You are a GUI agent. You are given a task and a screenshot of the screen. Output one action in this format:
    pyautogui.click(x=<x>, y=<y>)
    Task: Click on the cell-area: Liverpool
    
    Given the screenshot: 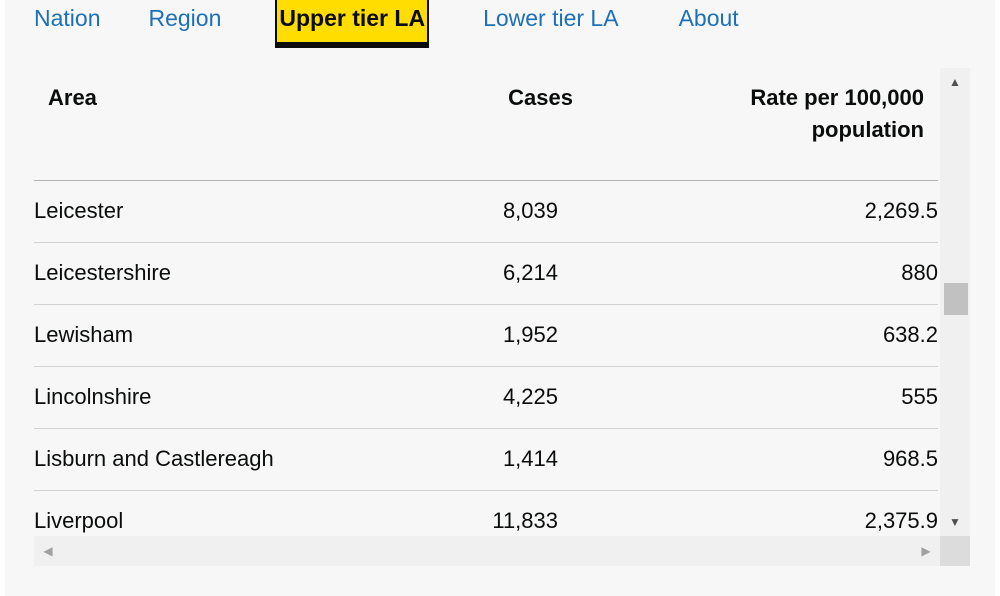 What is the action you would take?
    pyautogui.click(x=79, y=520)
    